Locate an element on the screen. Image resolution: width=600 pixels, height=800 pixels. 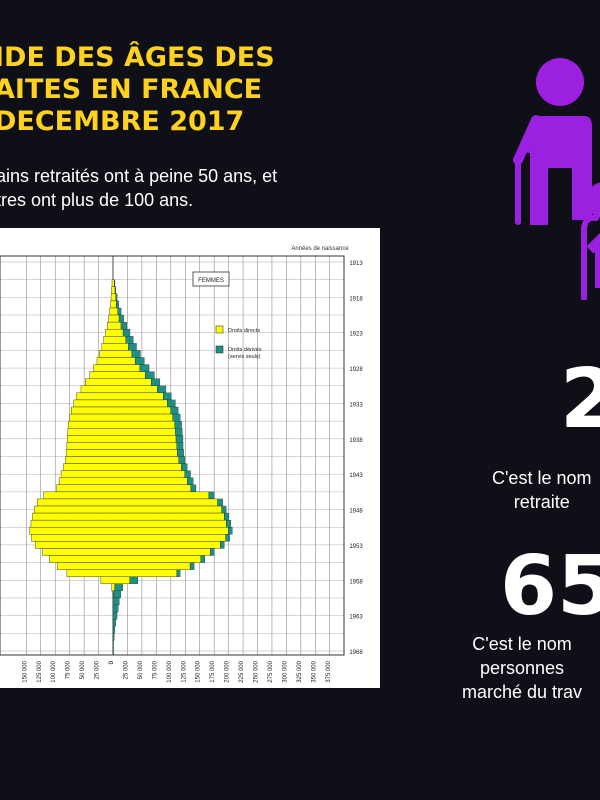
bar-direct-1931 is located at coordinates (119, 389).